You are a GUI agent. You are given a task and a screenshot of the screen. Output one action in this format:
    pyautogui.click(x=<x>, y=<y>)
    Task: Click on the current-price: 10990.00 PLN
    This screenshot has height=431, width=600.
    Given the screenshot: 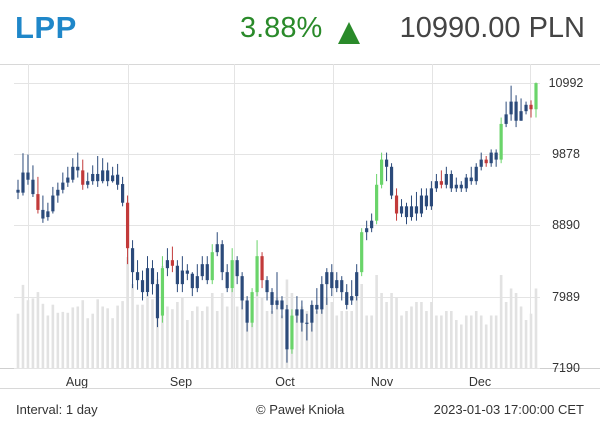 What is the action you would take?
    pyautogui.click(x=492, y=28)
    